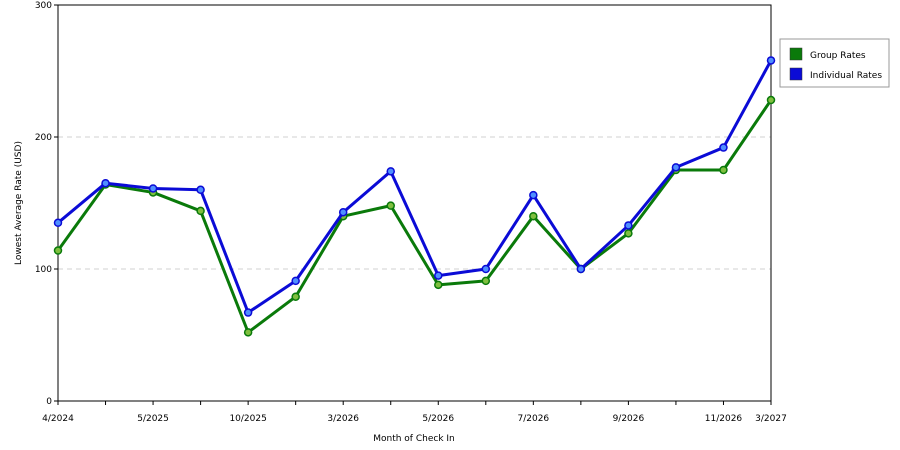  What do you see at coordinates (838, 56) in the screenshot?
I see `legend-label: Group Rates` at bounding box center [838, 56].